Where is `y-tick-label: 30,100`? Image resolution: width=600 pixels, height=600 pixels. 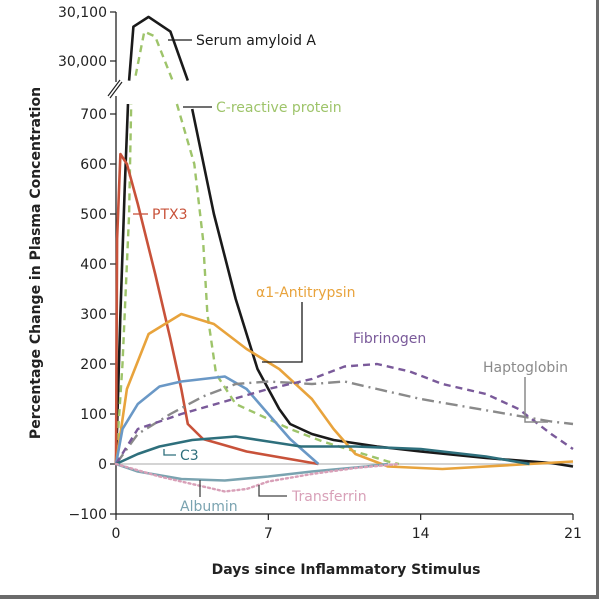
y-tick-label: 30,100 is located at coordinates (82, 13).